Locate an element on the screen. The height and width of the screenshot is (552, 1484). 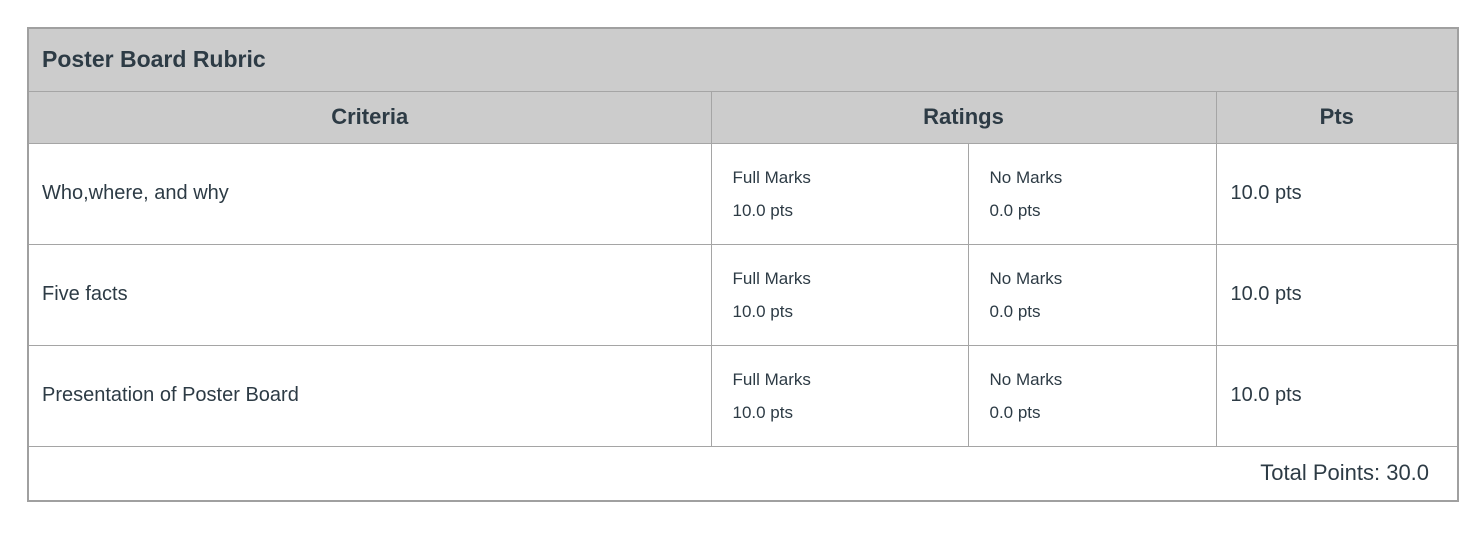
column-header-ratings: Ratings is located at coordinates (963, 117).